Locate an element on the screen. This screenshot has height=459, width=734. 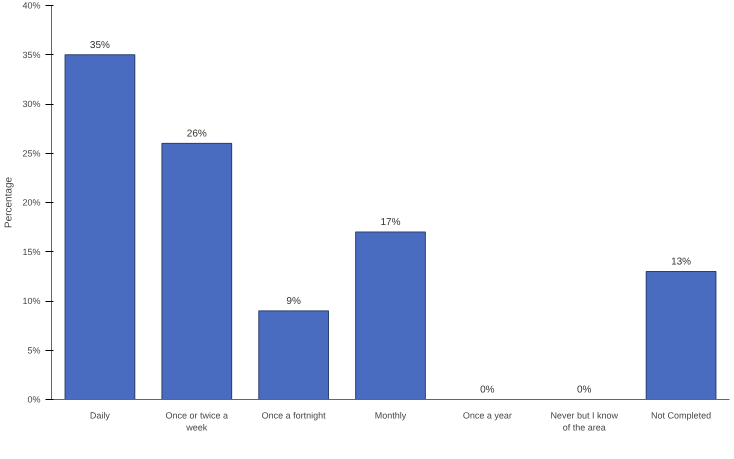
y-tick-label: 35% is located at coordinates (31, 55).